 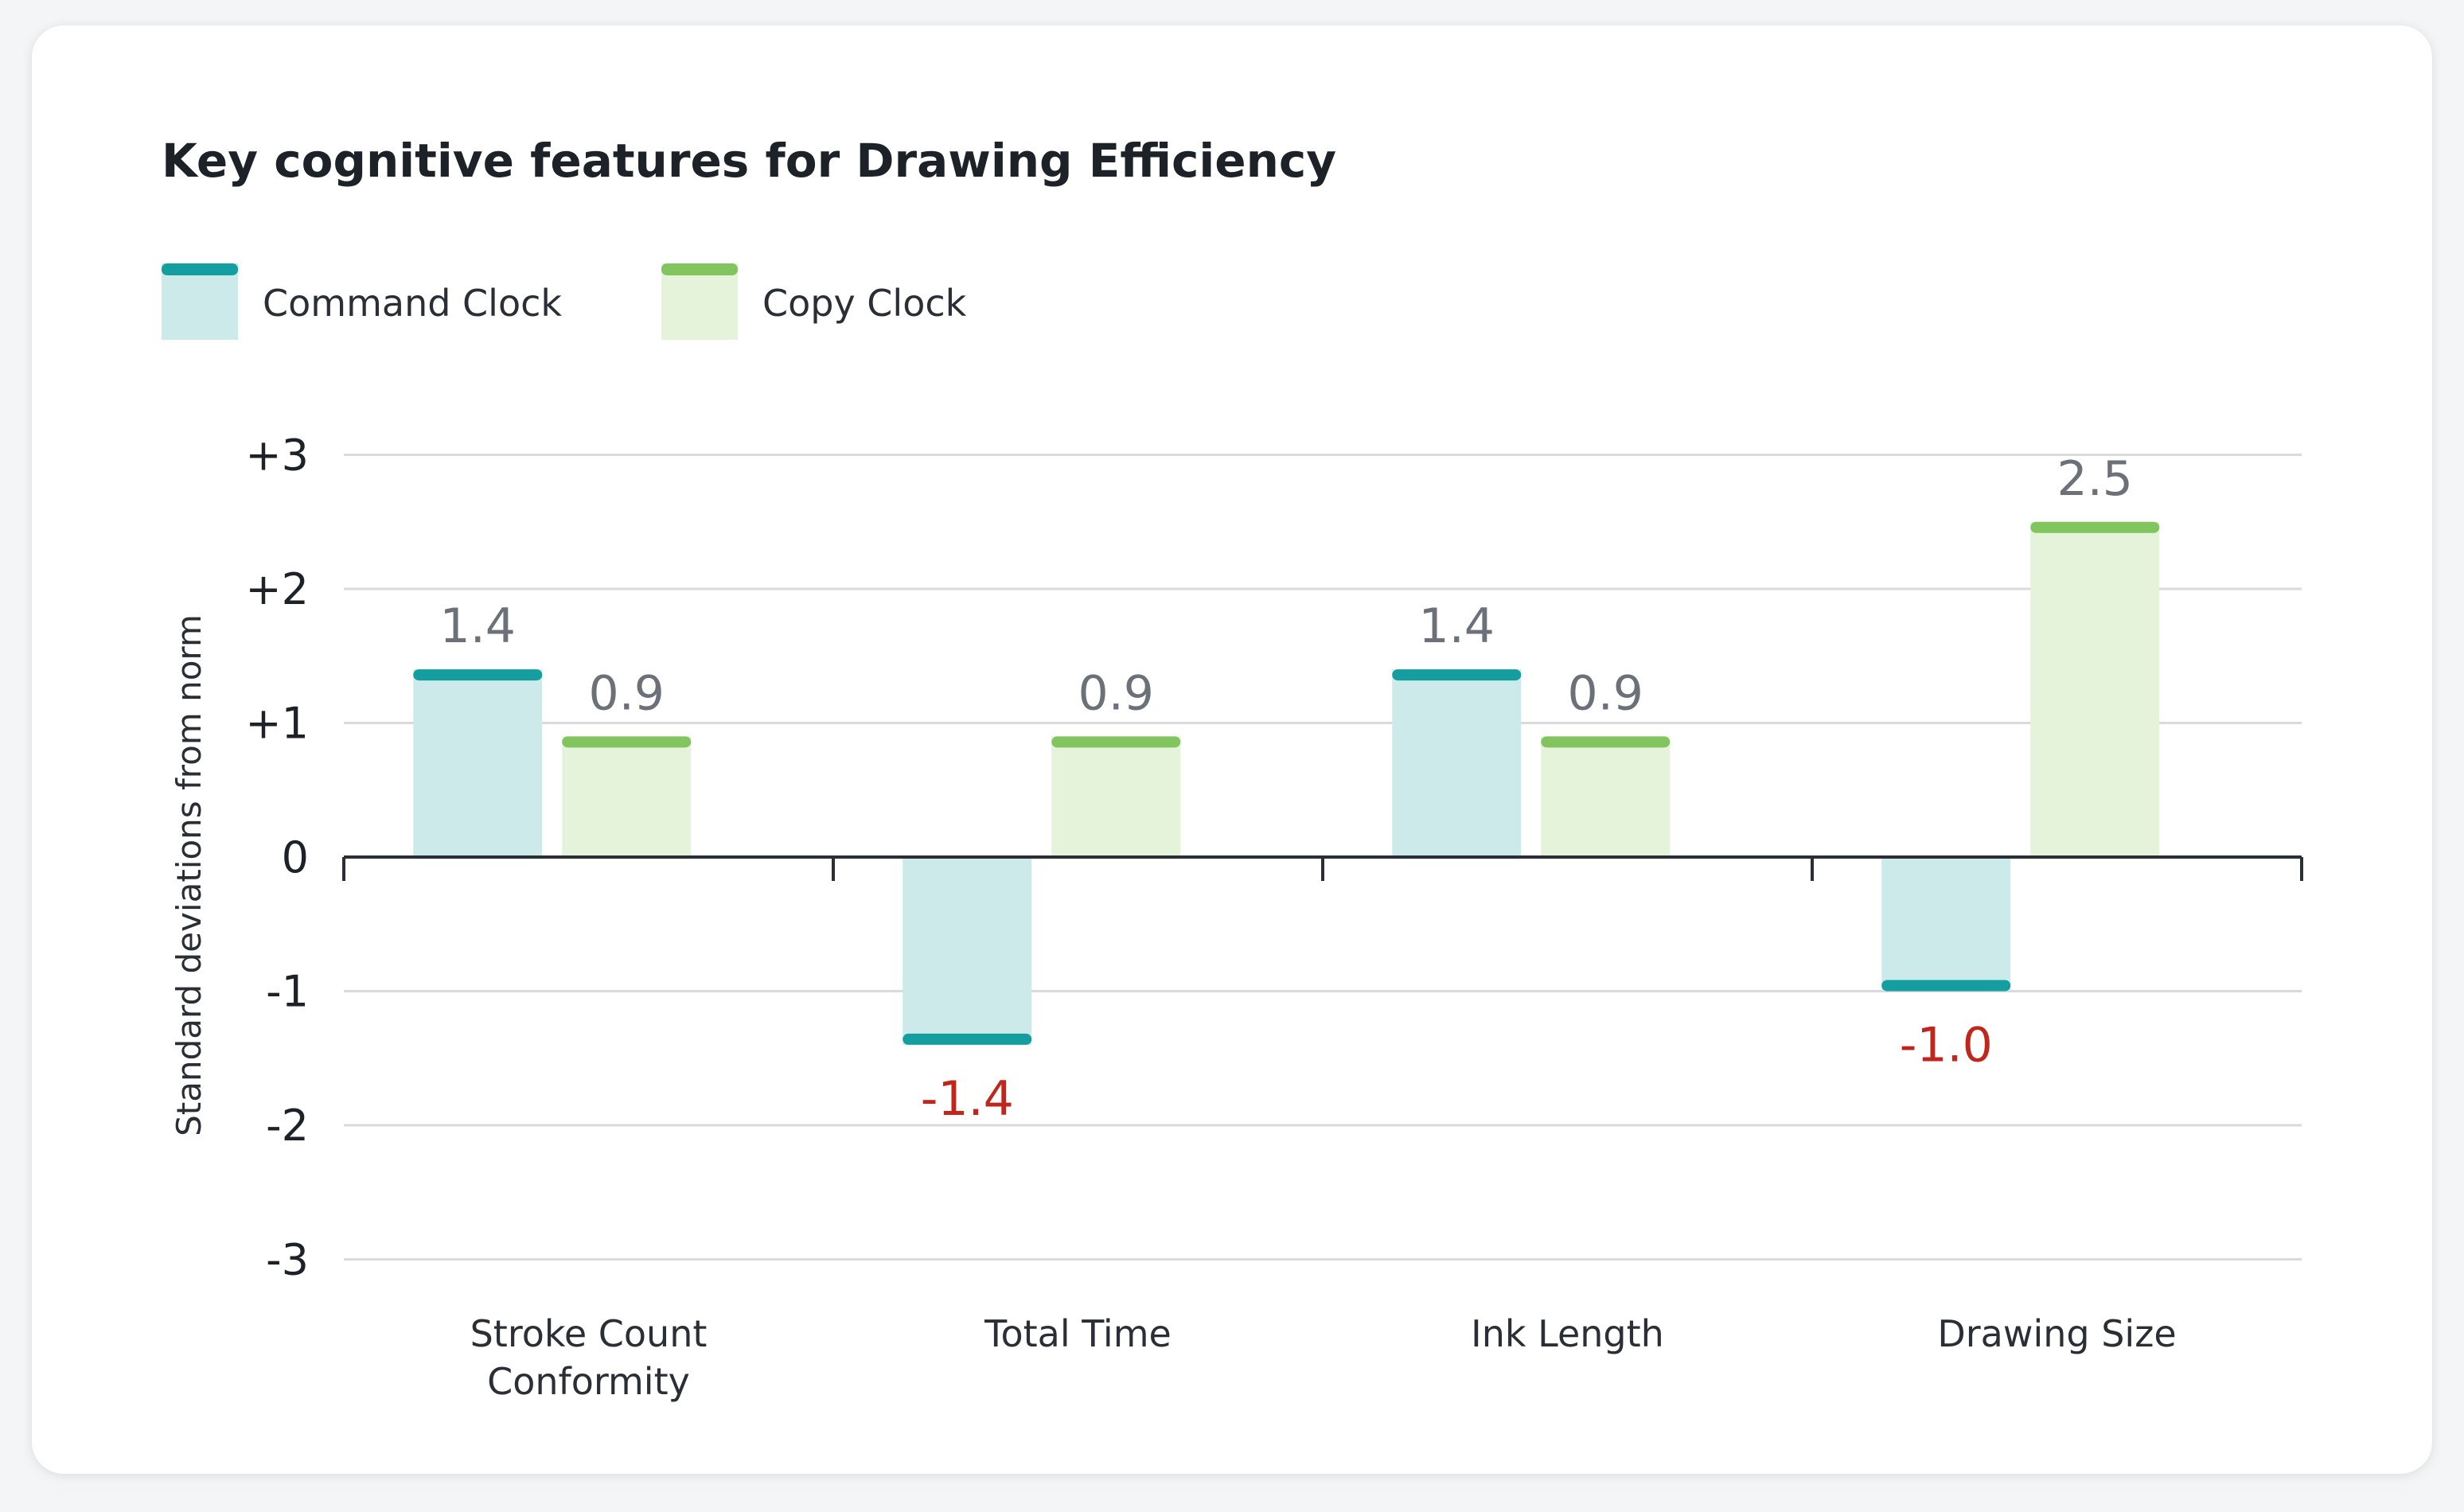 I want to click on category-label: Total Time, so click(x=1078, y=1333).